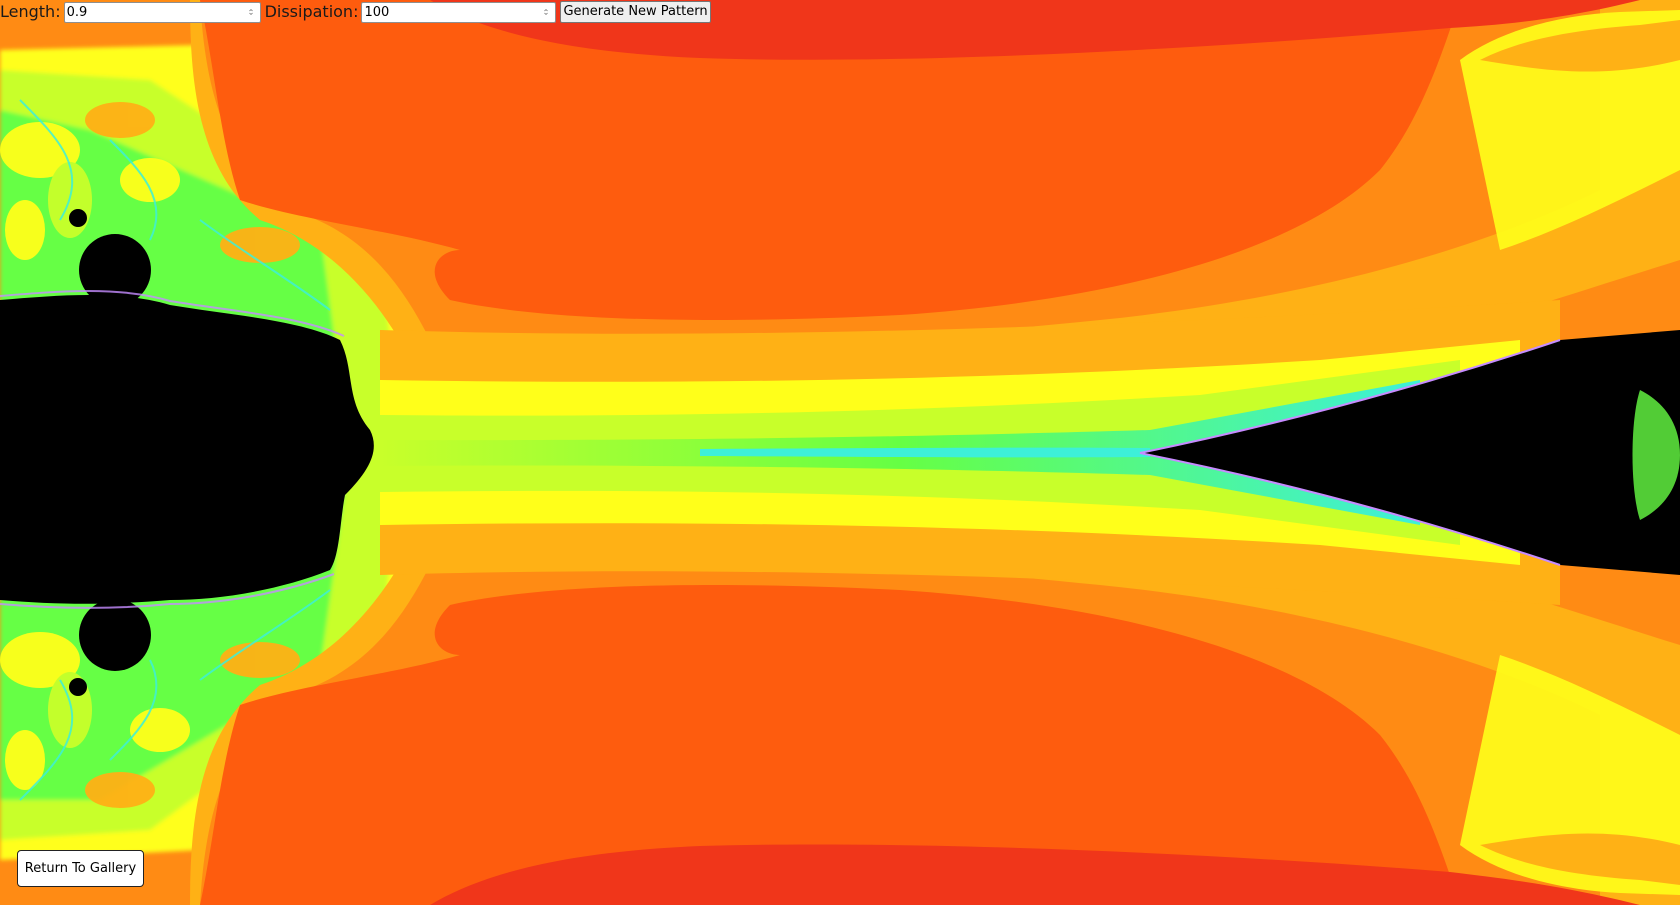 Image resolution: width=1680 pixels, height=905 pixels. Describe the element at coordinates (635, 12) in the screenshot. I see `generate-new-pattern-button: Generate New Pattern` at that location.